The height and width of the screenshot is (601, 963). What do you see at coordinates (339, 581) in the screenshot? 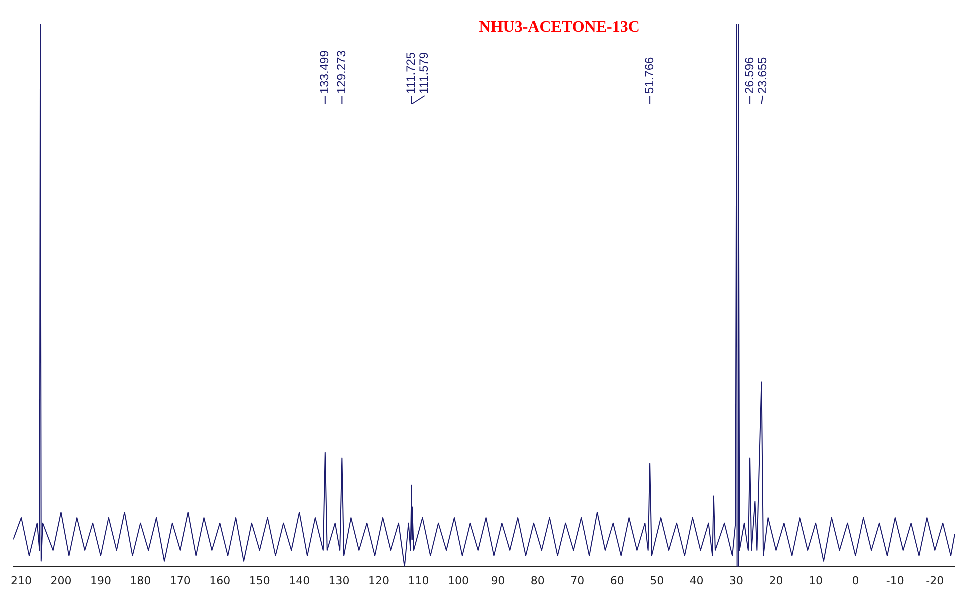
I see `x-tick-label: 130` at bounding box center [339, 581].